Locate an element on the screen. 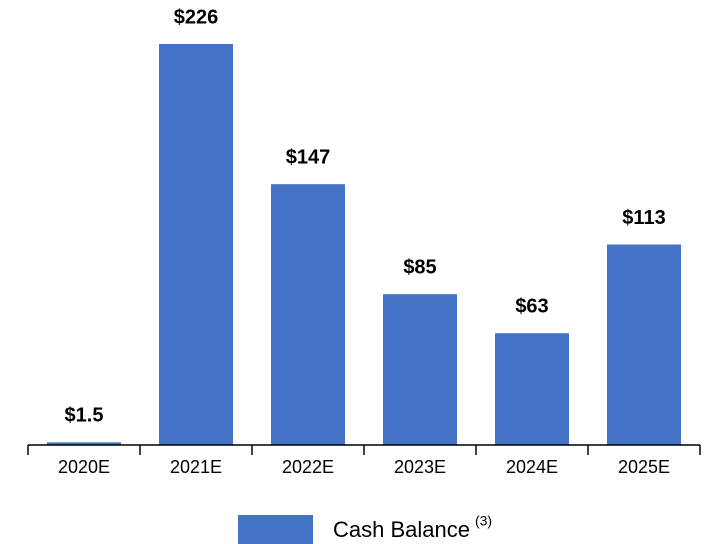  x-tick-label: 2023E is located at coordinates (420, 467).